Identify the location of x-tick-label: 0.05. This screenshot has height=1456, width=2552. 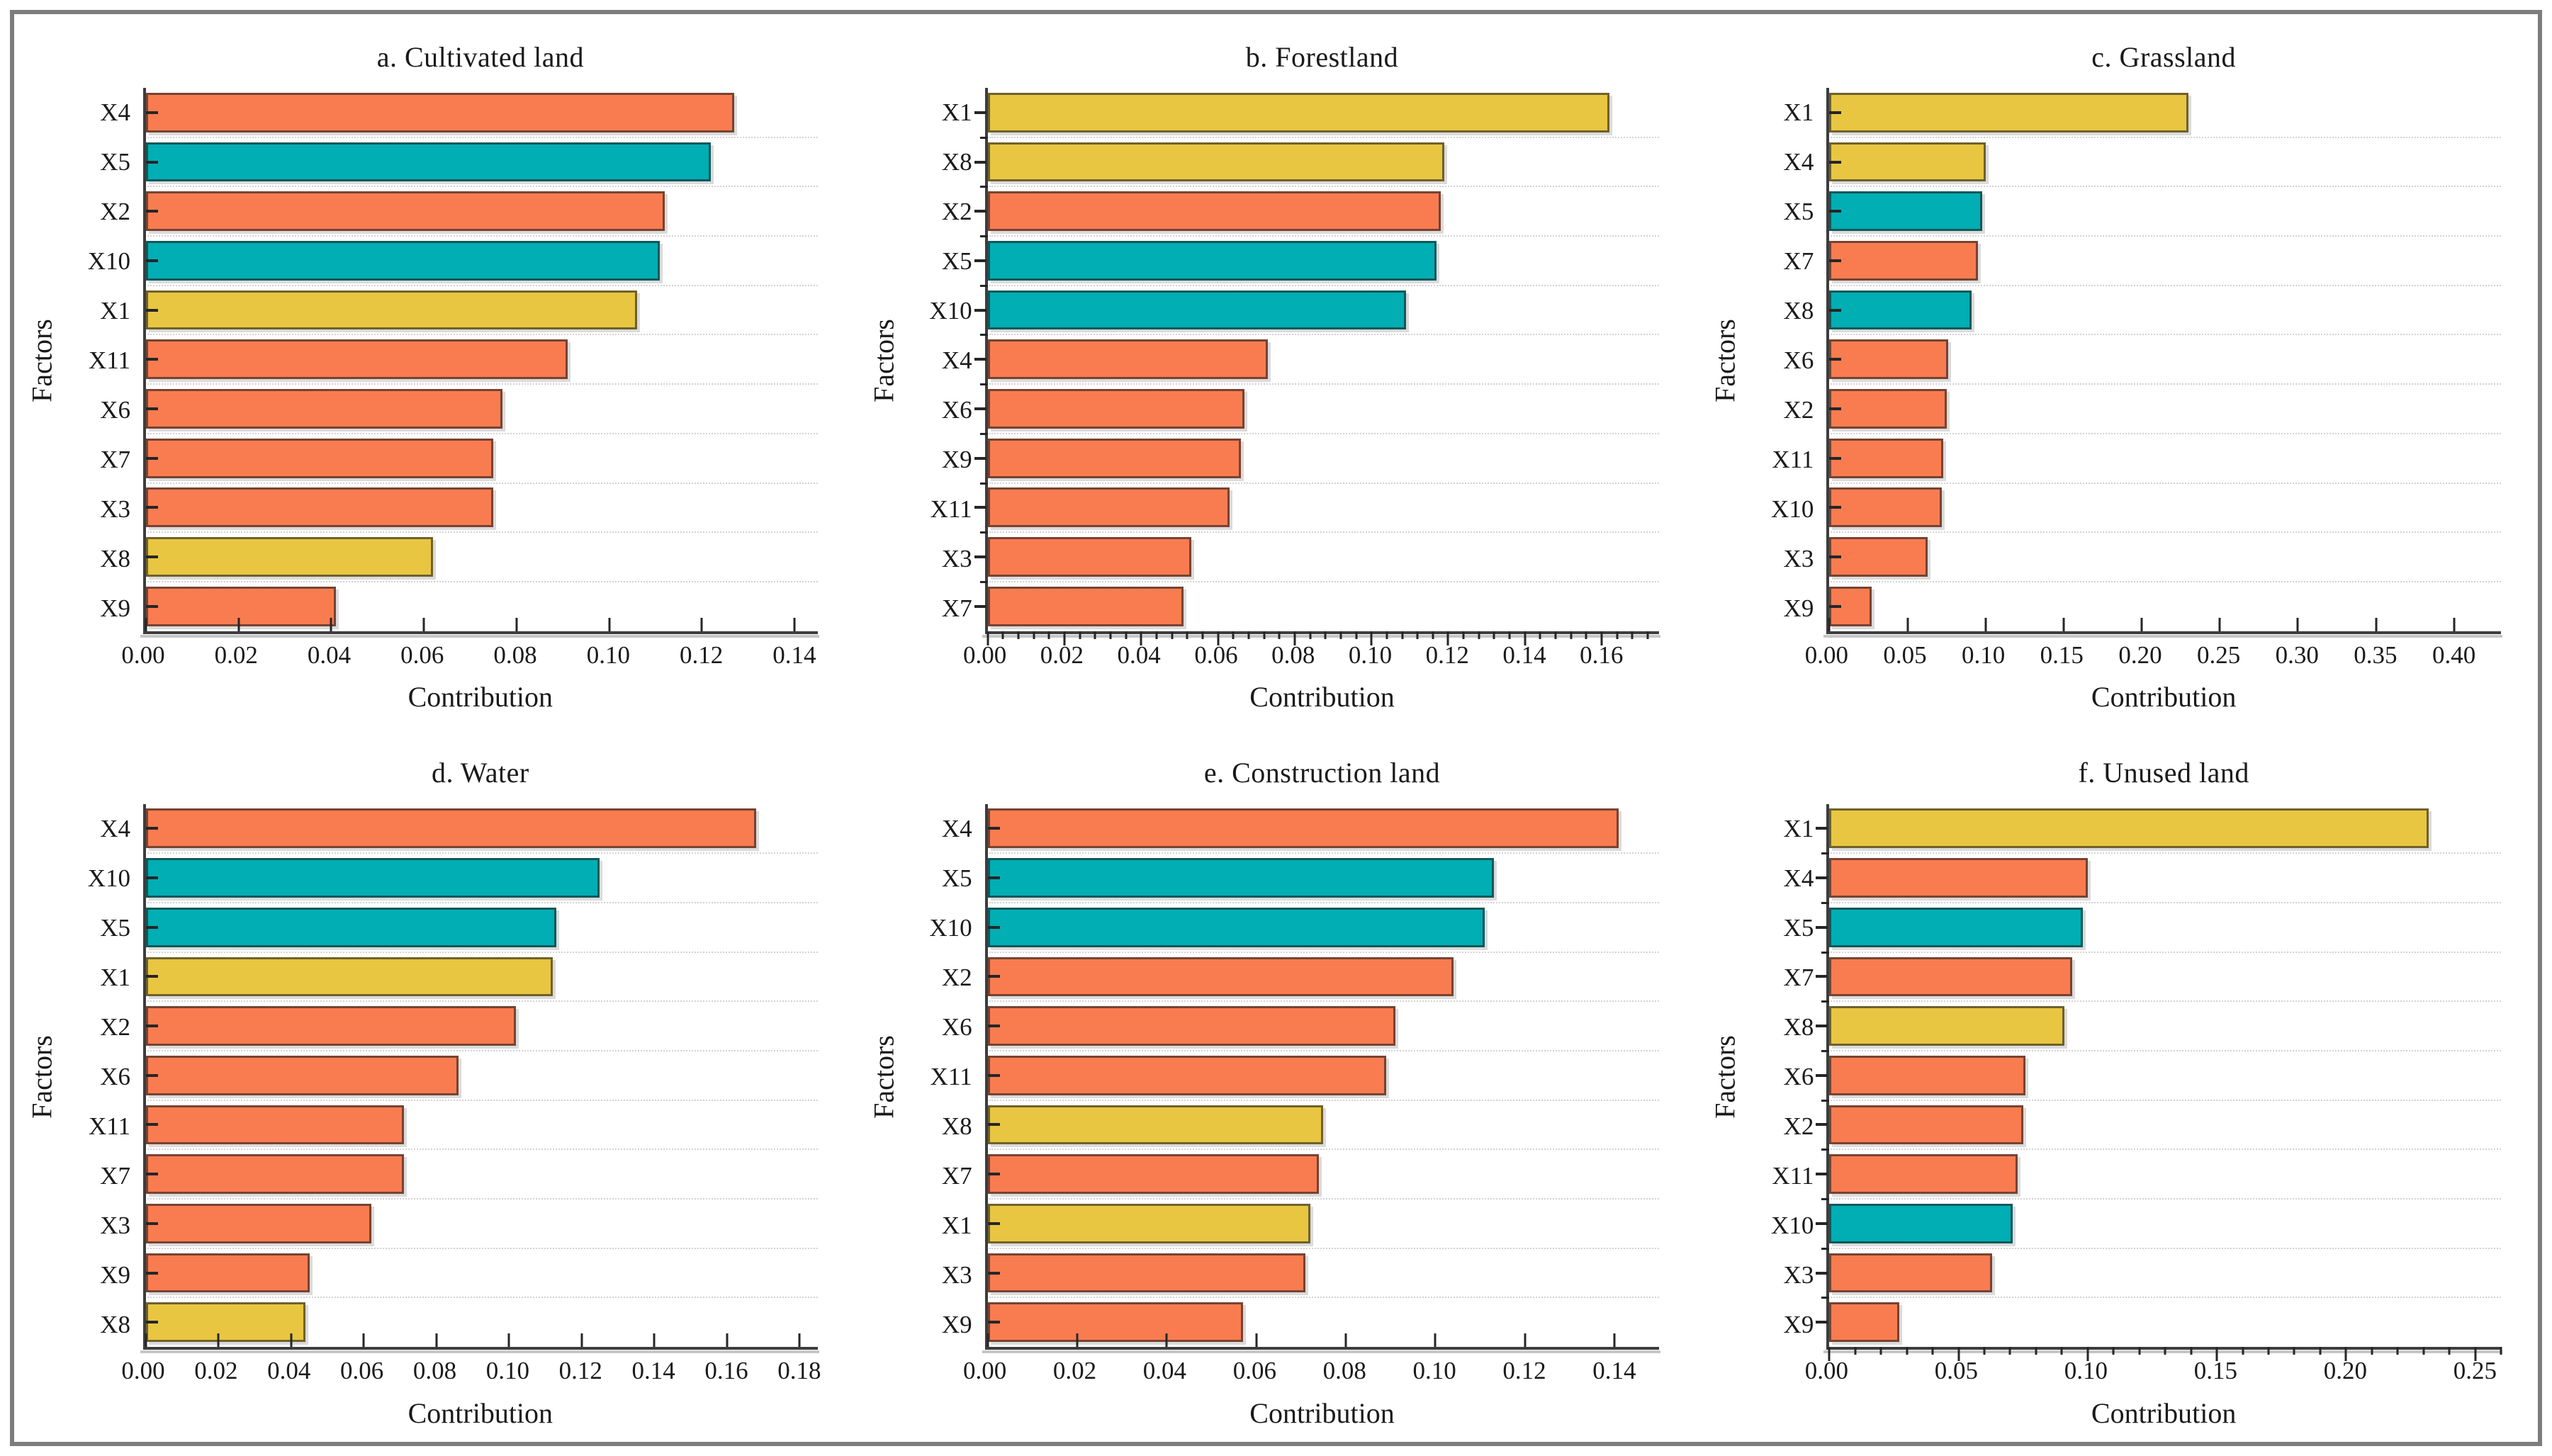
(1956, 1370).